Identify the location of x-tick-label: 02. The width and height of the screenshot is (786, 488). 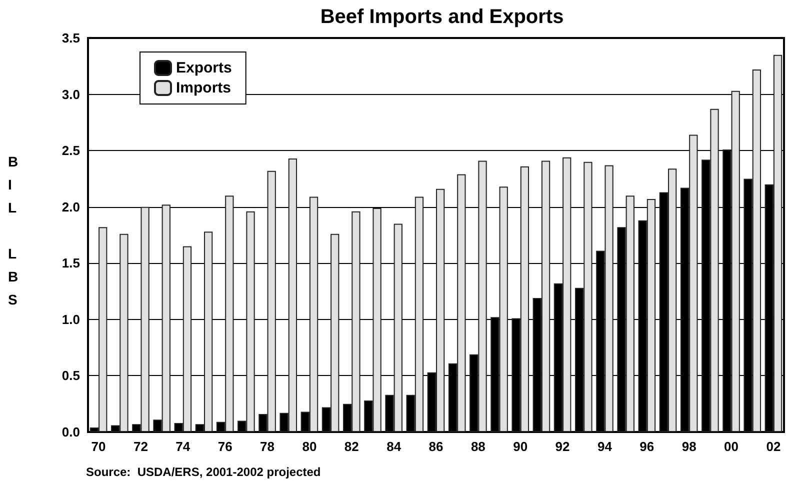
(773, 446).